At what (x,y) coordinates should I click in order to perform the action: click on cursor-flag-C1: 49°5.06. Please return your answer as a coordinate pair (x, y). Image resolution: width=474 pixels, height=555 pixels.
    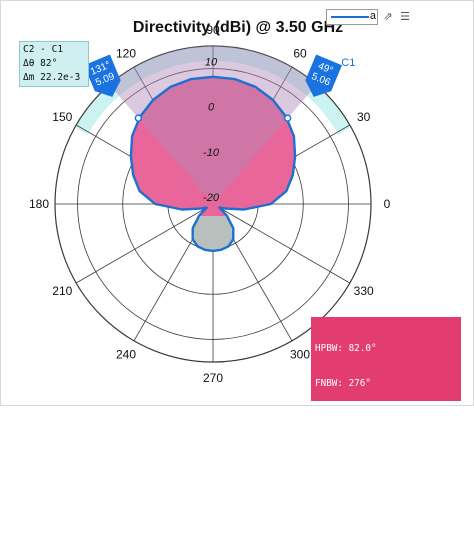
    Looking at the image, I should click on (321, 78).